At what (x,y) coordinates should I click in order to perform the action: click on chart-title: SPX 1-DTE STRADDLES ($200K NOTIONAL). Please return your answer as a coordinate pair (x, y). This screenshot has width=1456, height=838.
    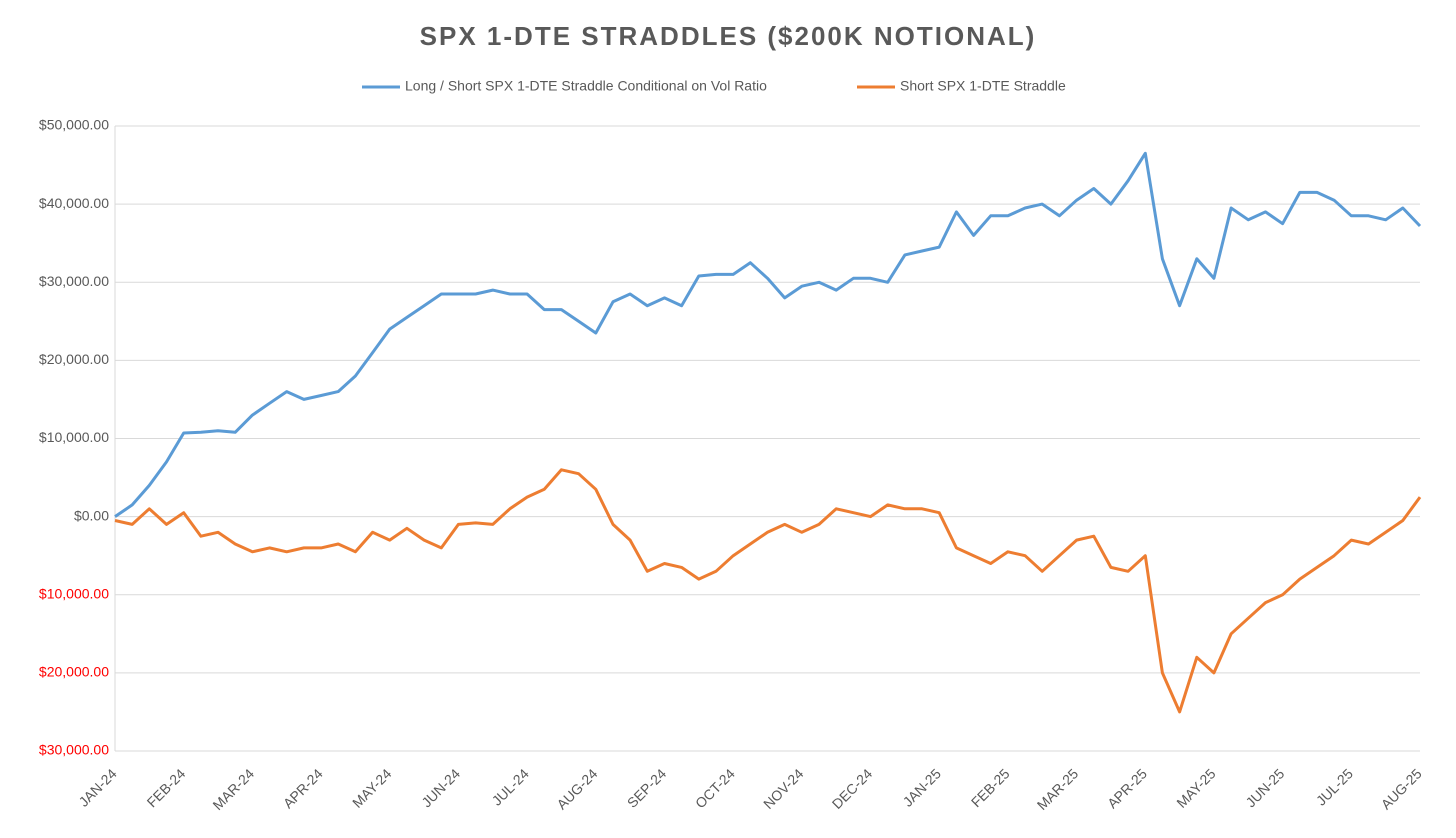
    Looking at the image, I should click on (728, 36).